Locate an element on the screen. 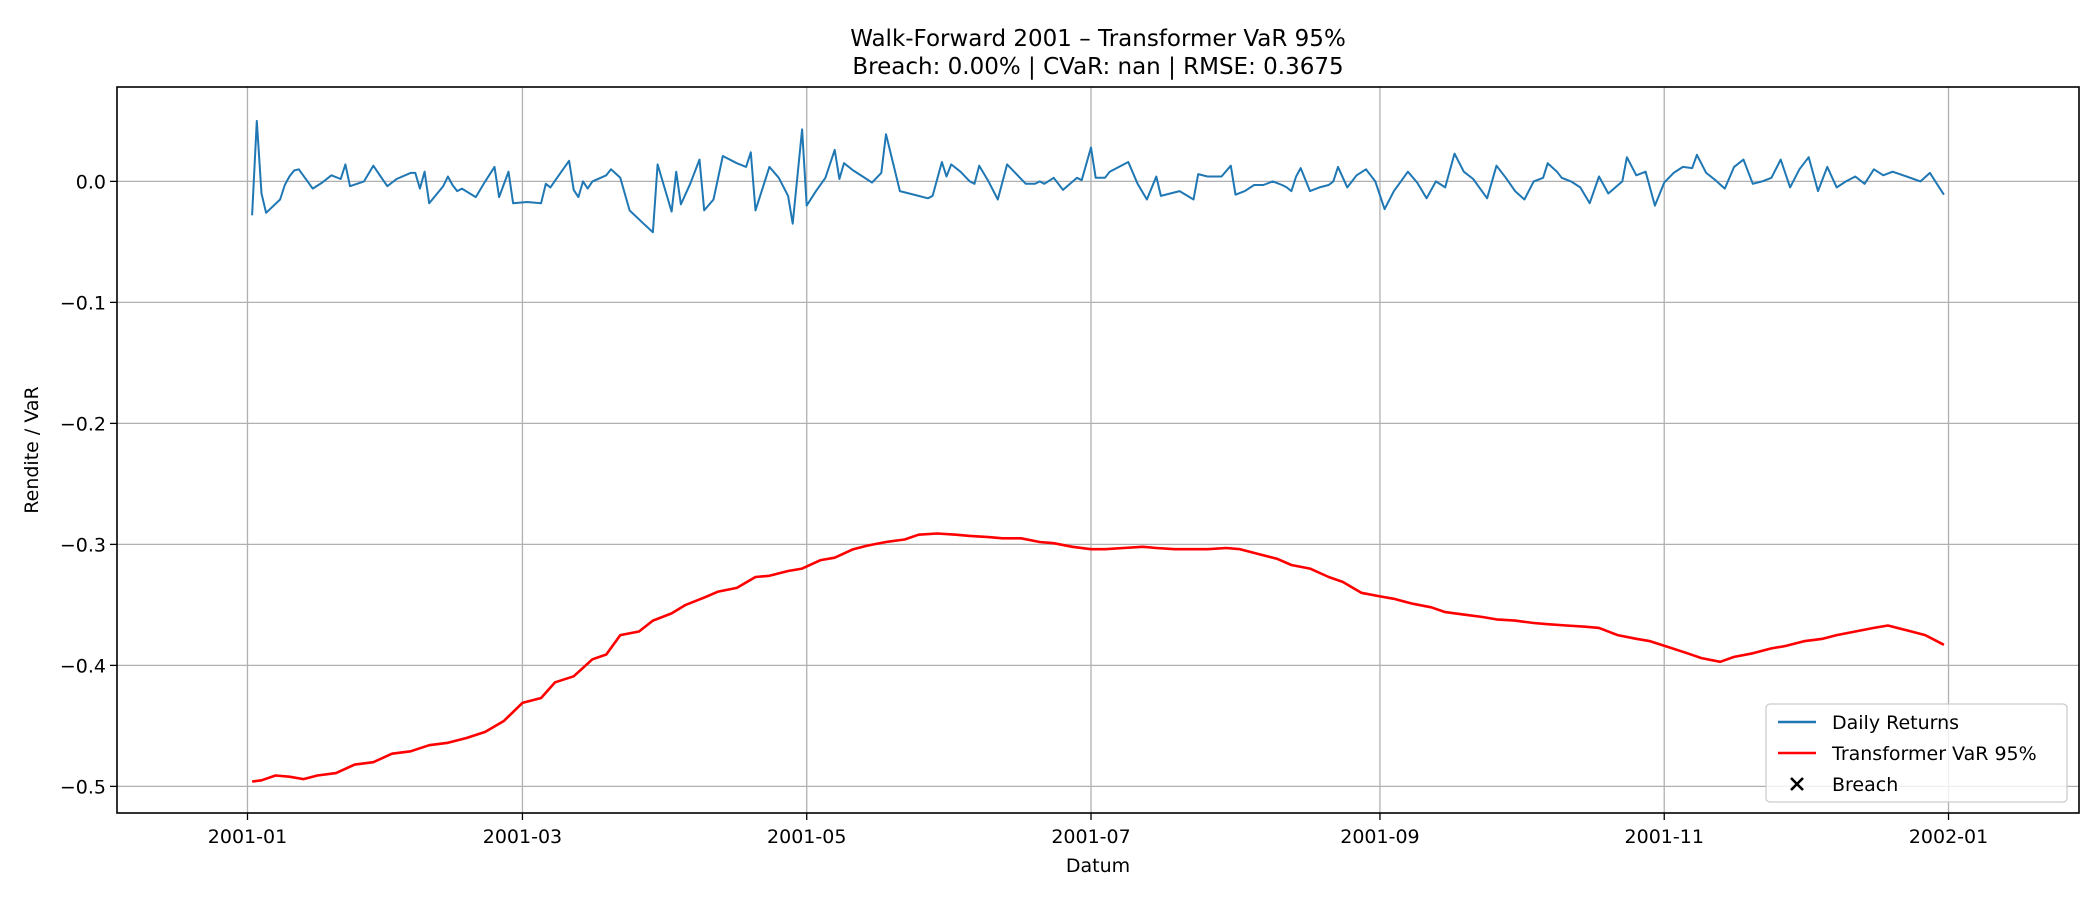 Image resolution: width=2100 pixels, height=900 pixels. x-tick-label: 2001-05 is located at coordinates (806, 837).